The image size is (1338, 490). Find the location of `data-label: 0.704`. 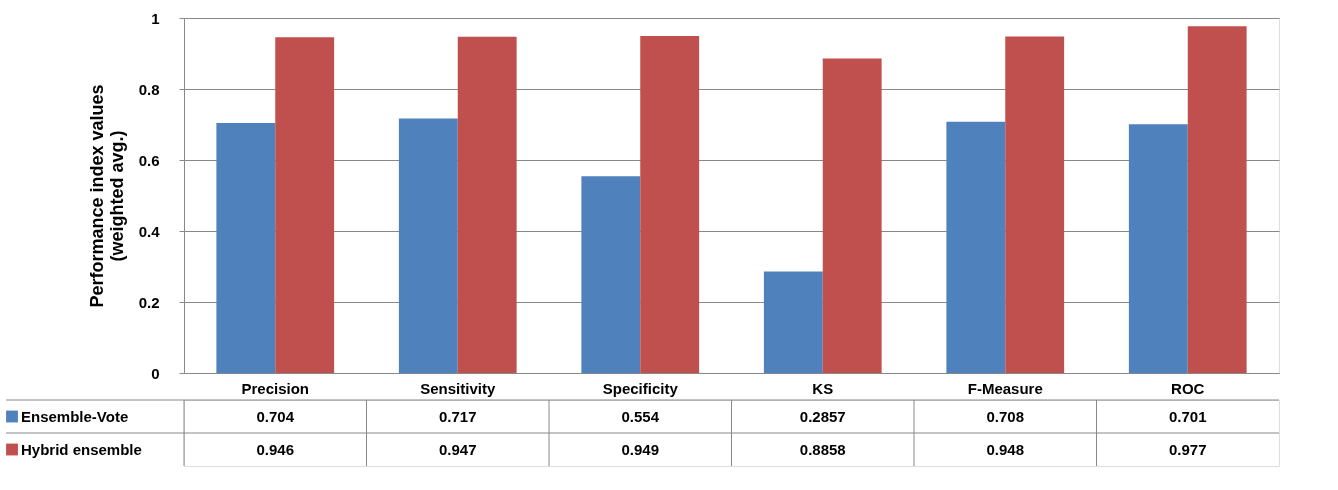

data-label: 0.704 is located at coordinates (275, 416).